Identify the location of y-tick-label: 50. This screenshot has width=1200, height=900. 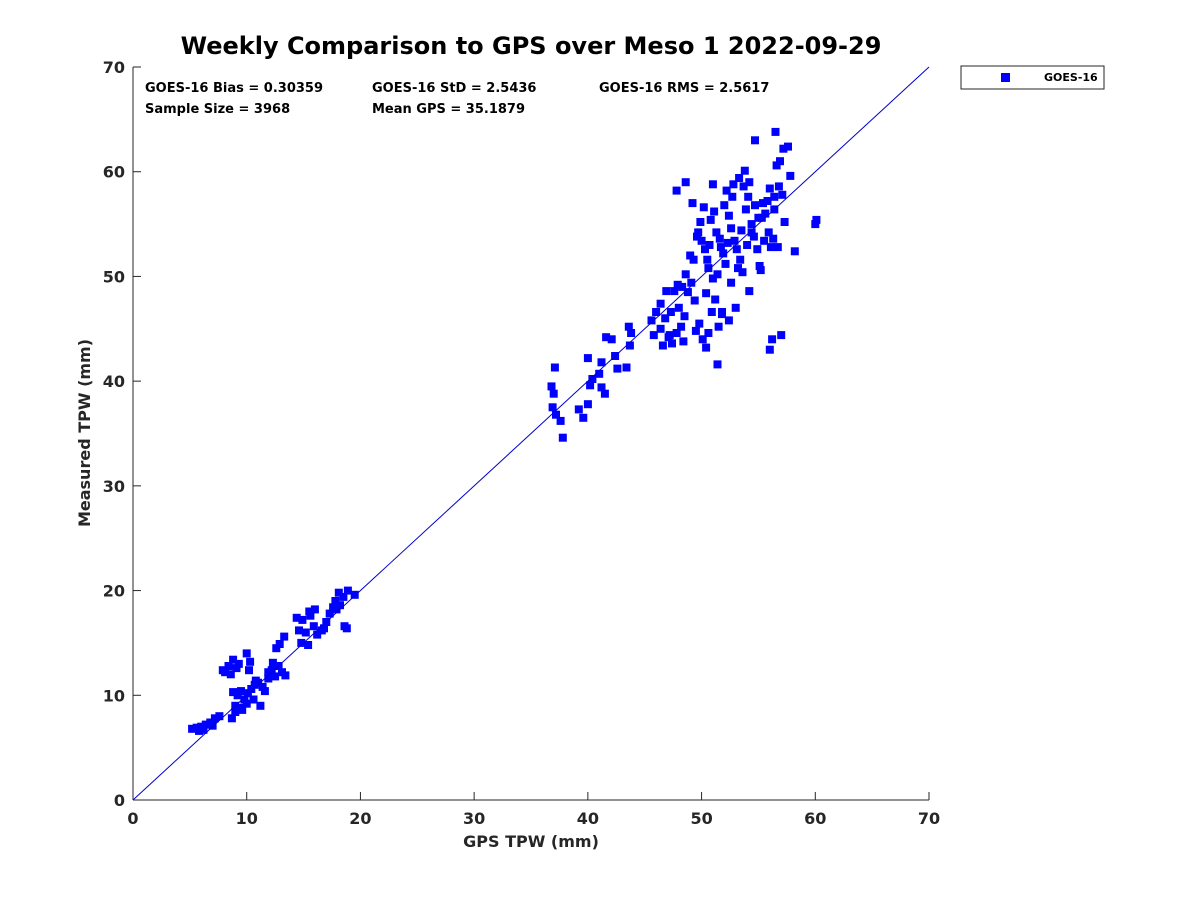
(114, 276).